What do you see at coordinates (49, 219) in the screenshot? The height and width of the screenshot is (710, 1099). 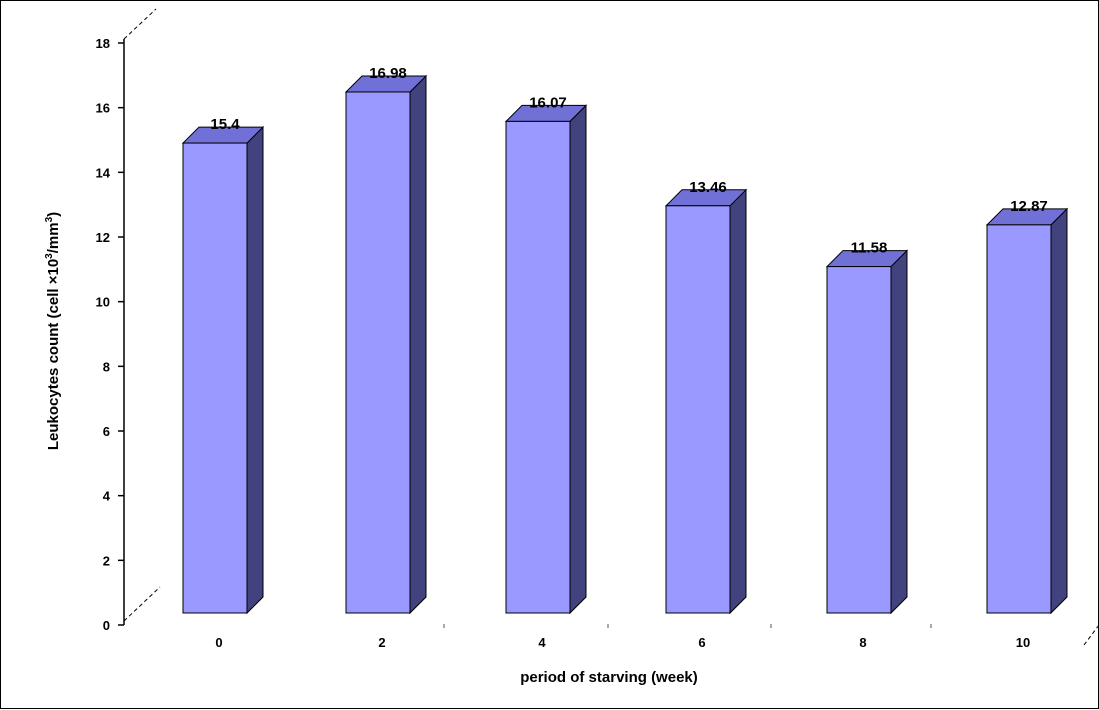 I see `y-axis-title-sup2: 3` at bounding box center [49, 219].